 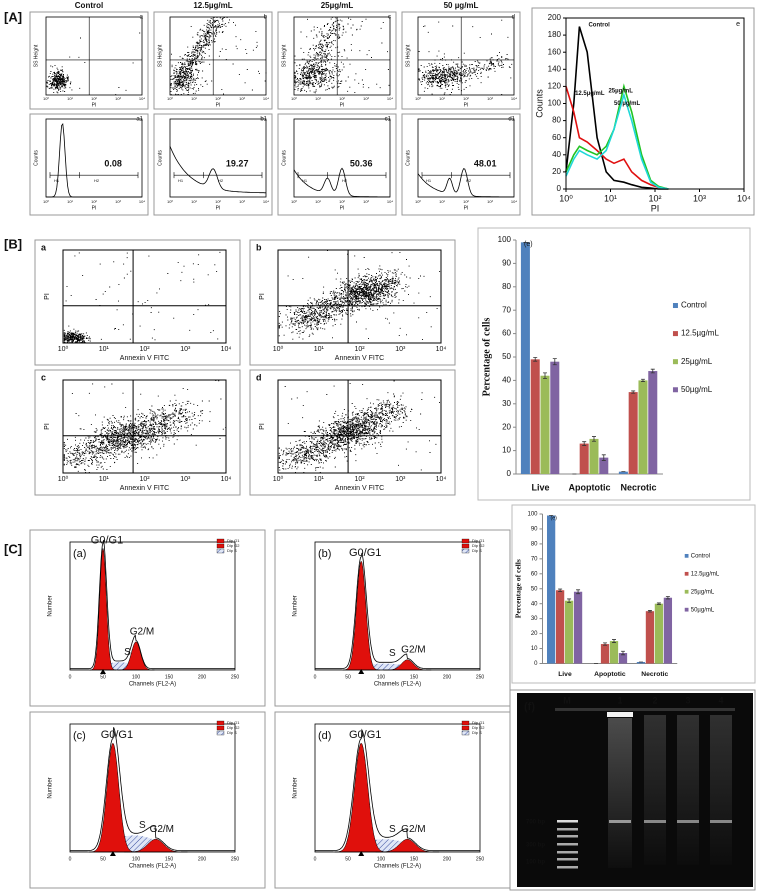 I want to click on fit-curve, so click(x=397, y=790).